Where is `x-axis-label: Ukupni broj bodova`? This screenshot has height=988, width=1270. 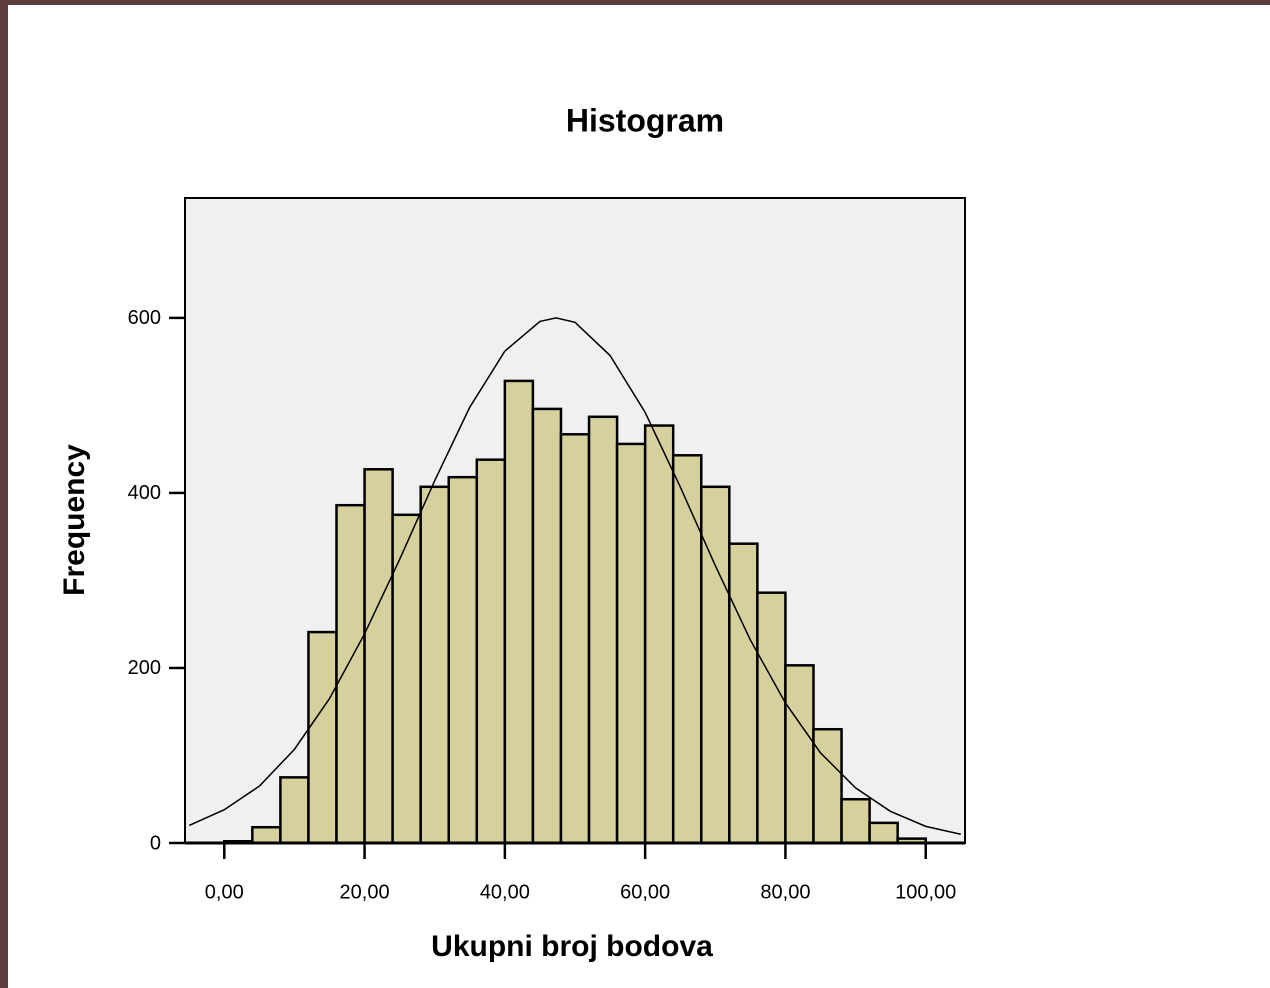
x-axis-label: Ukupni broj bodova is located at coordinates (572, 946).